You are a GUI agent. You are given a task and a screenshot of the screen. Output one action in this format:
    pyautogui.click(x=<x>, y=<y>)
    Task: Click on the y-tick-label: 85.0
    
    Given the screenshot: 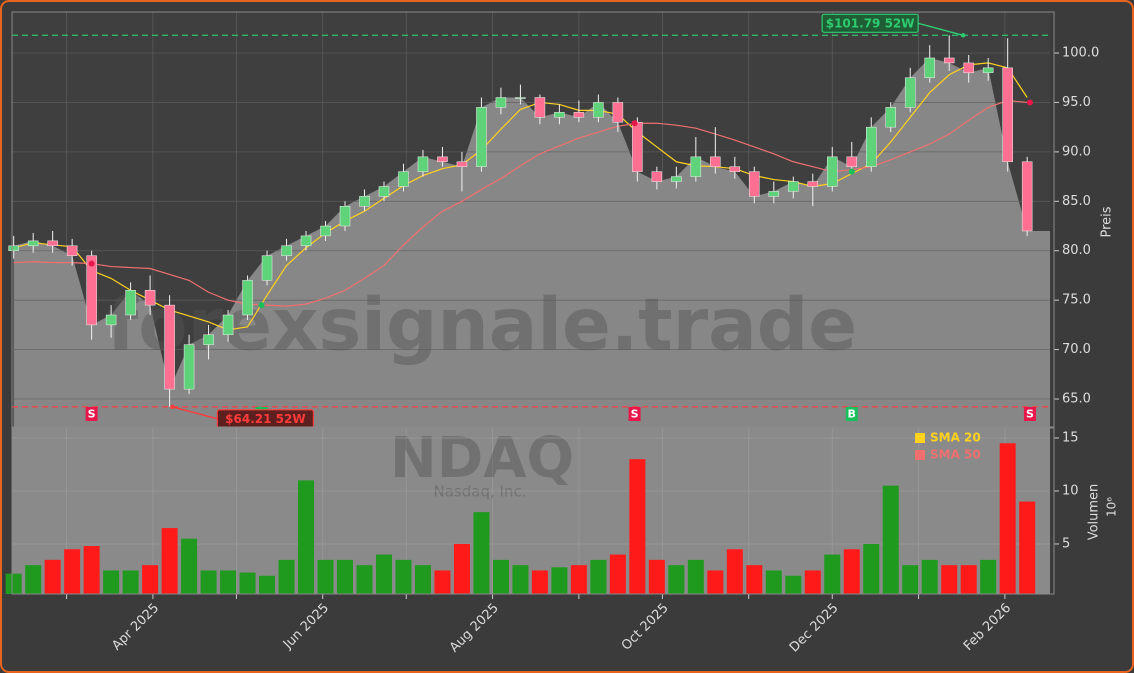 What is the action you would take?
    pyautogui.click(x=1076, y=201)
    